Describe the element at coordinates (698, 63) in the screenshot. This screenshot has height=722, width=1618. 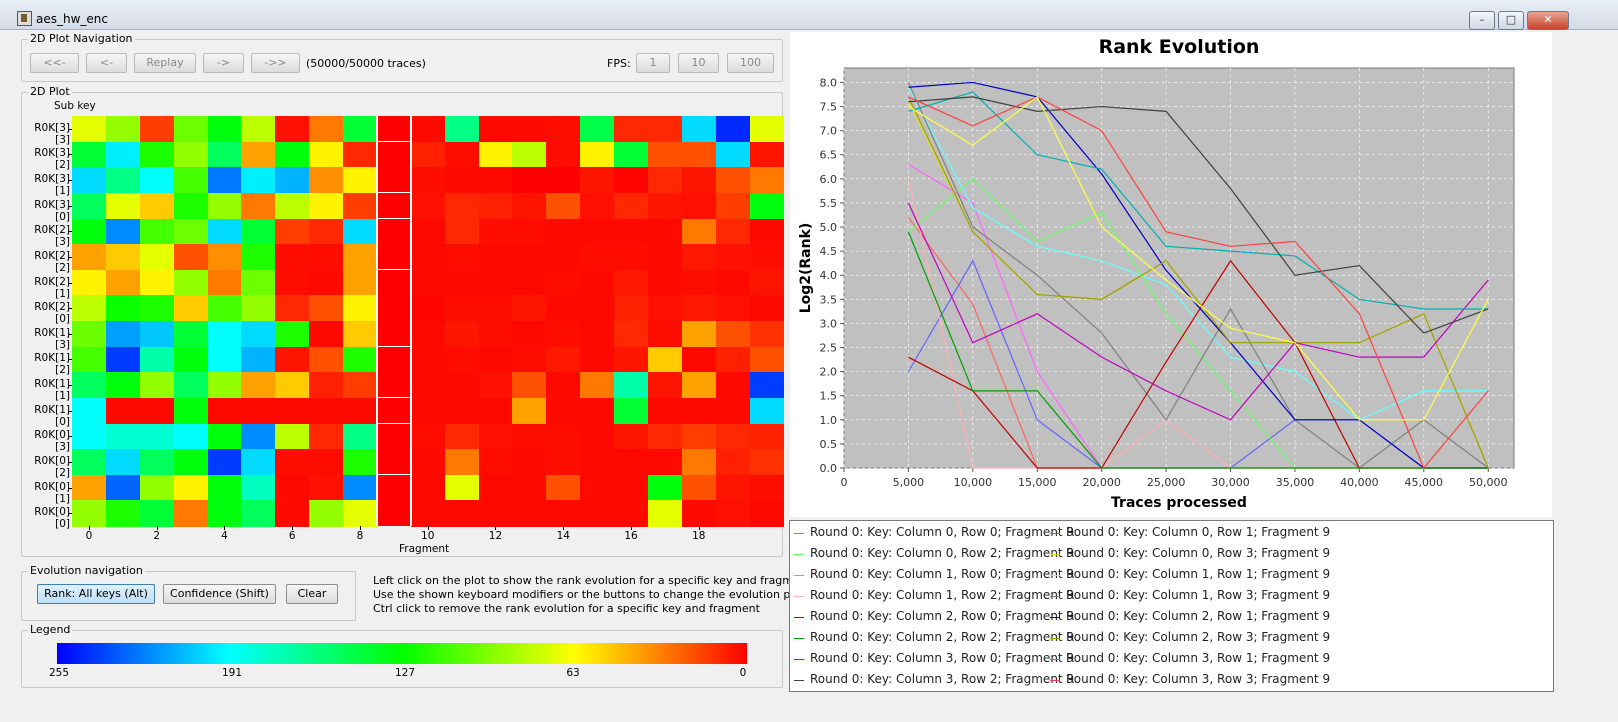
I see `fps-10-button: 10` at that location.